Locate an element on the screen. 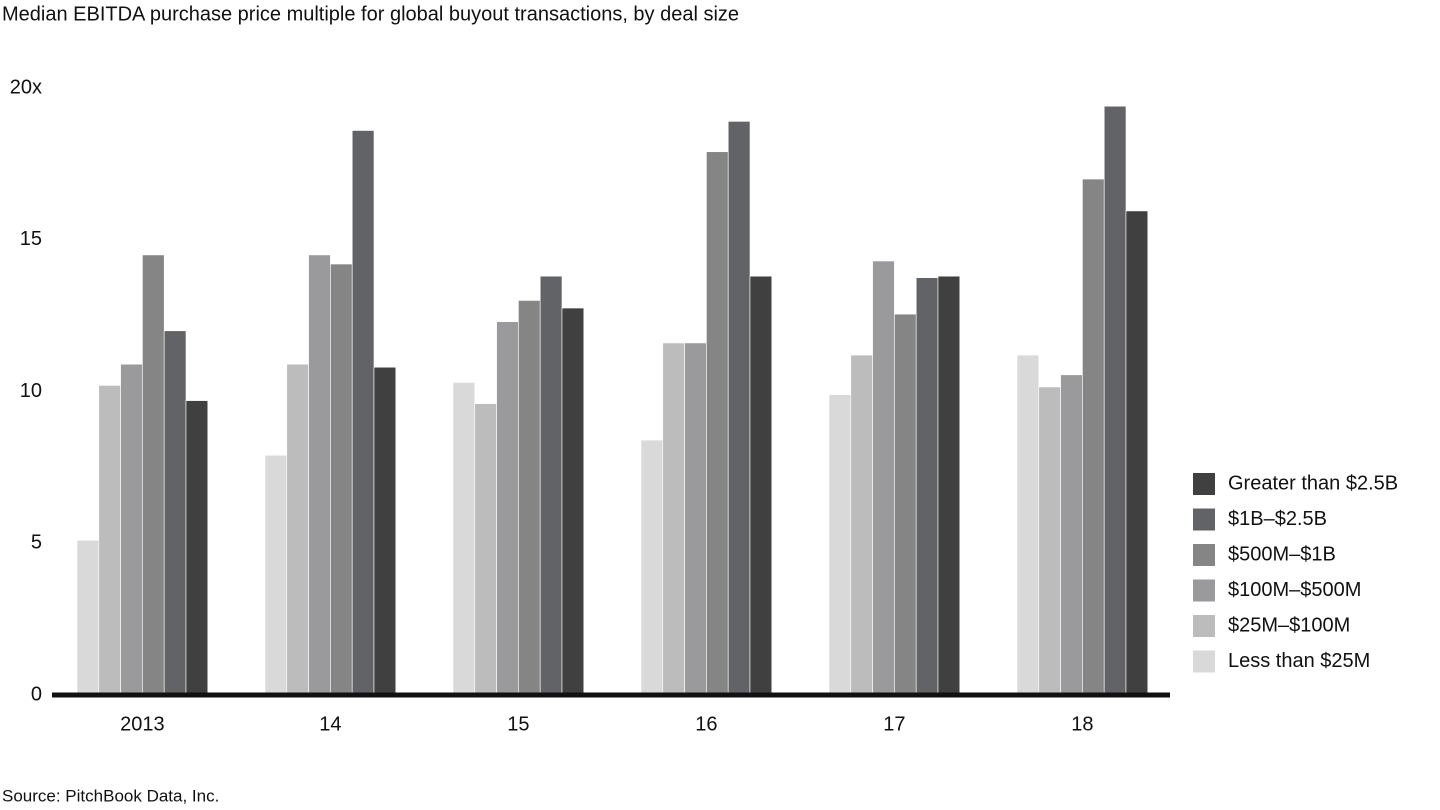 The width and height of the screenshot is (1440, 810). y-tick-label: 5 is located at coordinates (36, 543).